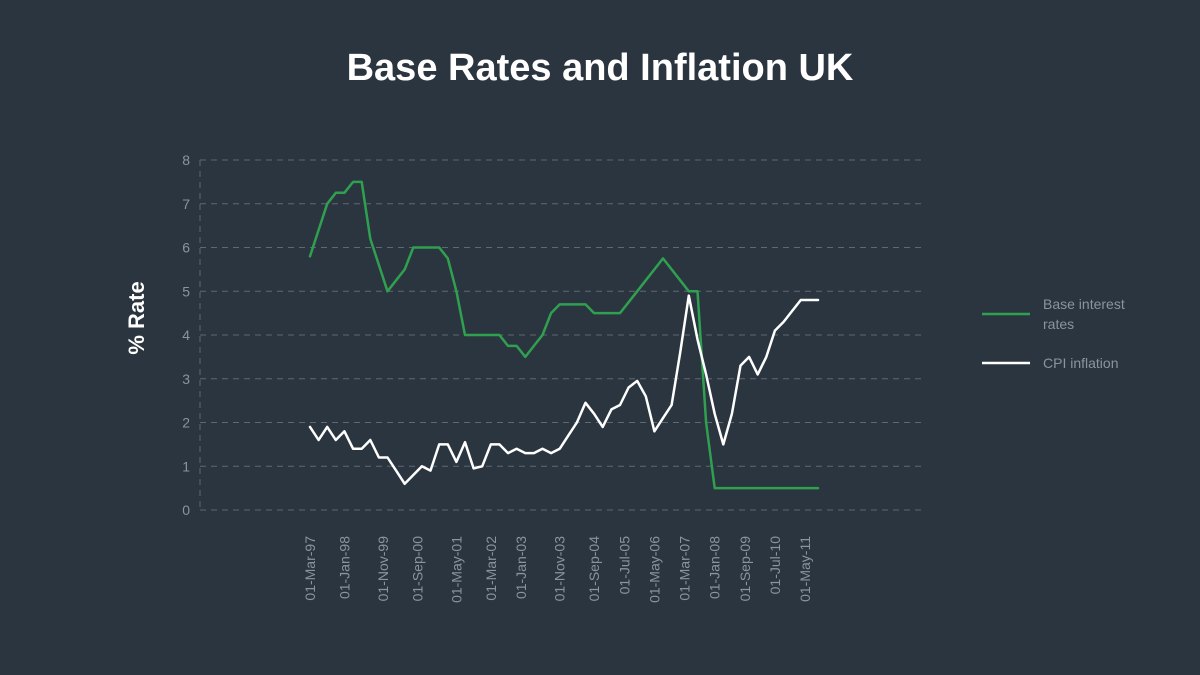 The width and height of the screenshot is (1200, 675). I want to click on y-tick-label: 0, so click(186, 510).